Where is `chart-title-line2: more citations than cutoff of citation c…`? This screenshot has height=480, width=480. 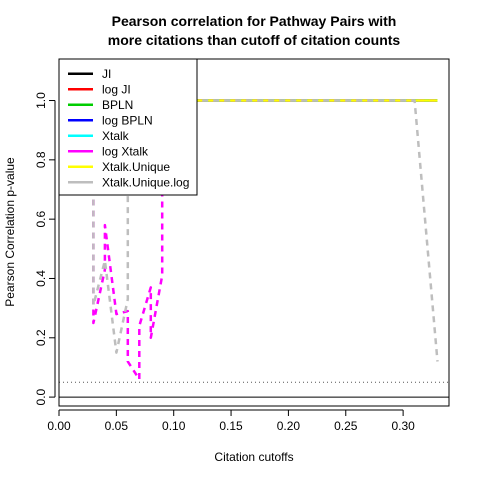
chart-title-line2: more citations than cutoff of citation c… is located at coordinates (254, 40).